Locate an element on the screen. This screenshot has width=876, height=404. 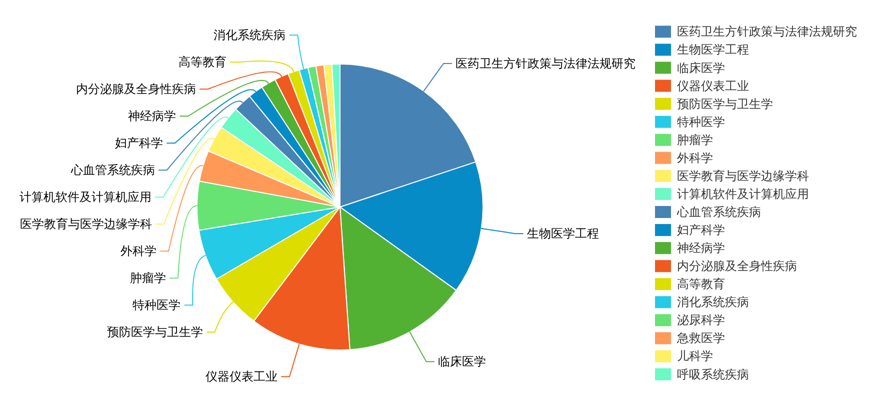
legend-label: 医学教育与医学边缘学科 is located at coordinates (743, 175).